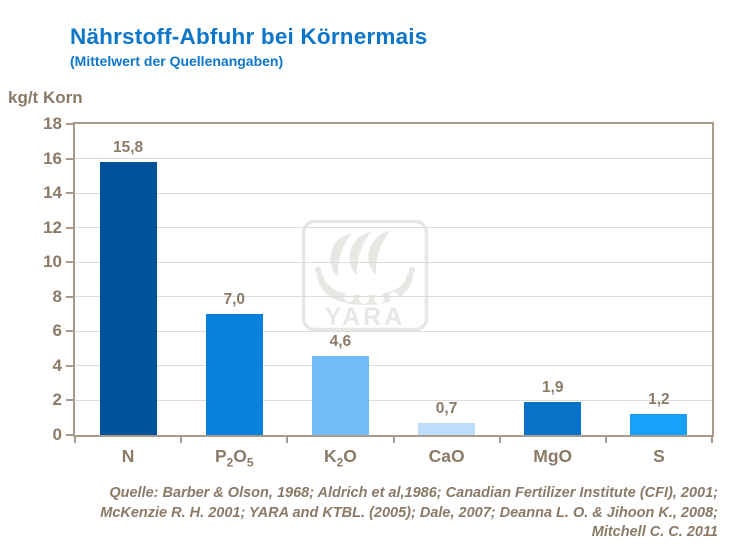 The height and width of the screenshot is (547, 730). What do you see at coordinates (57, 331) in the screenshot?
I see `y-tick-label: 6` at bounding box center [57, 331].